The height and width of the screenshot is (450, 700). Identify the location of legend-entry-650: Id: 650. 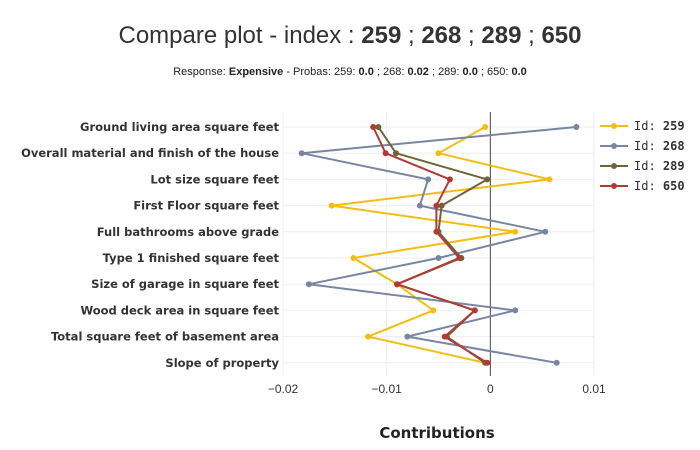
(659, 186).